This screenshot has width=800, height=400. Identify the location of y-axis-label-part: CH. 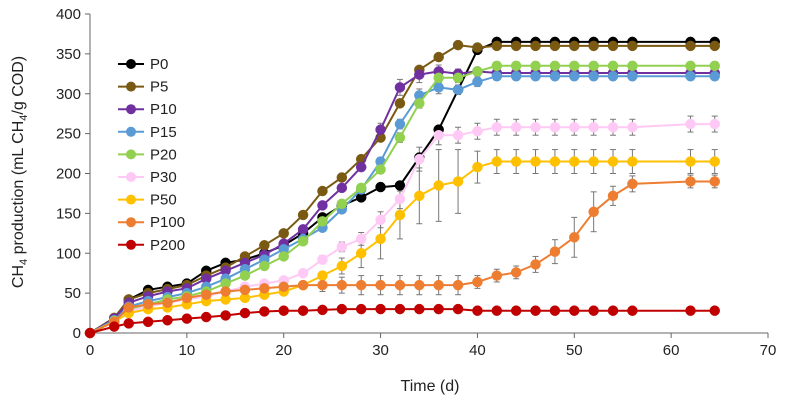
(18, 276).